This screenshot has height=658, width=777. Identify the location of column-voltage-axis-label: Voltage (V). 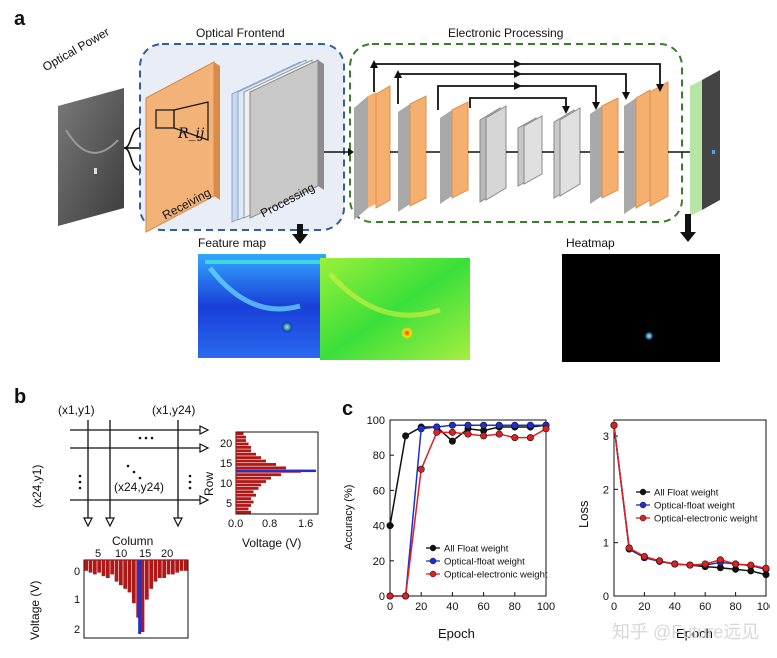
(35, 610).